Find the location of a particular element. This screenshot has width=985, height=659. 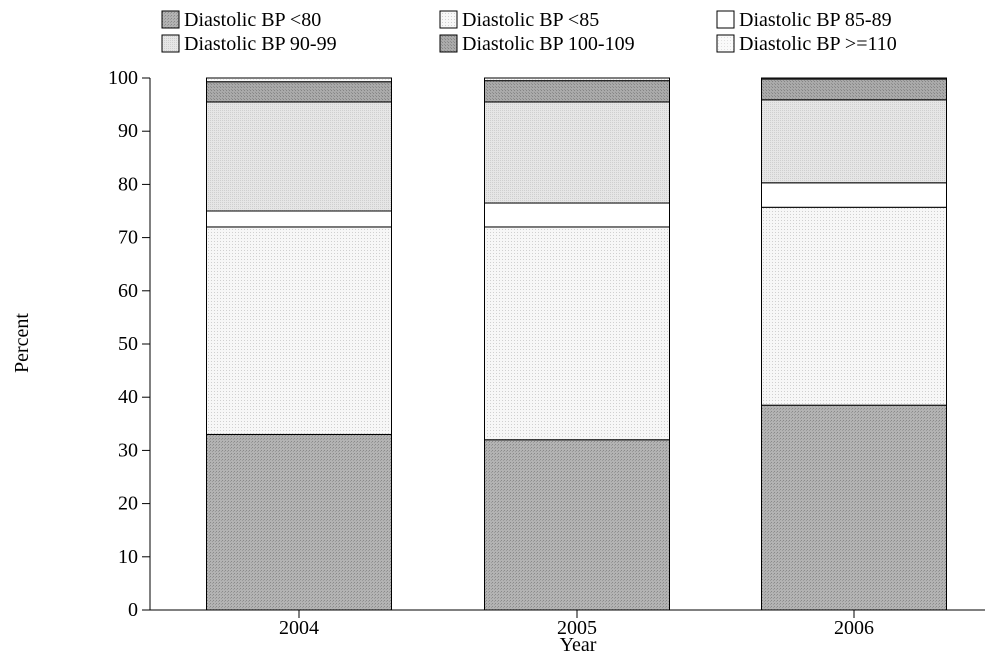

x-tick-label: 2004 is located at coordinates (299, 628).